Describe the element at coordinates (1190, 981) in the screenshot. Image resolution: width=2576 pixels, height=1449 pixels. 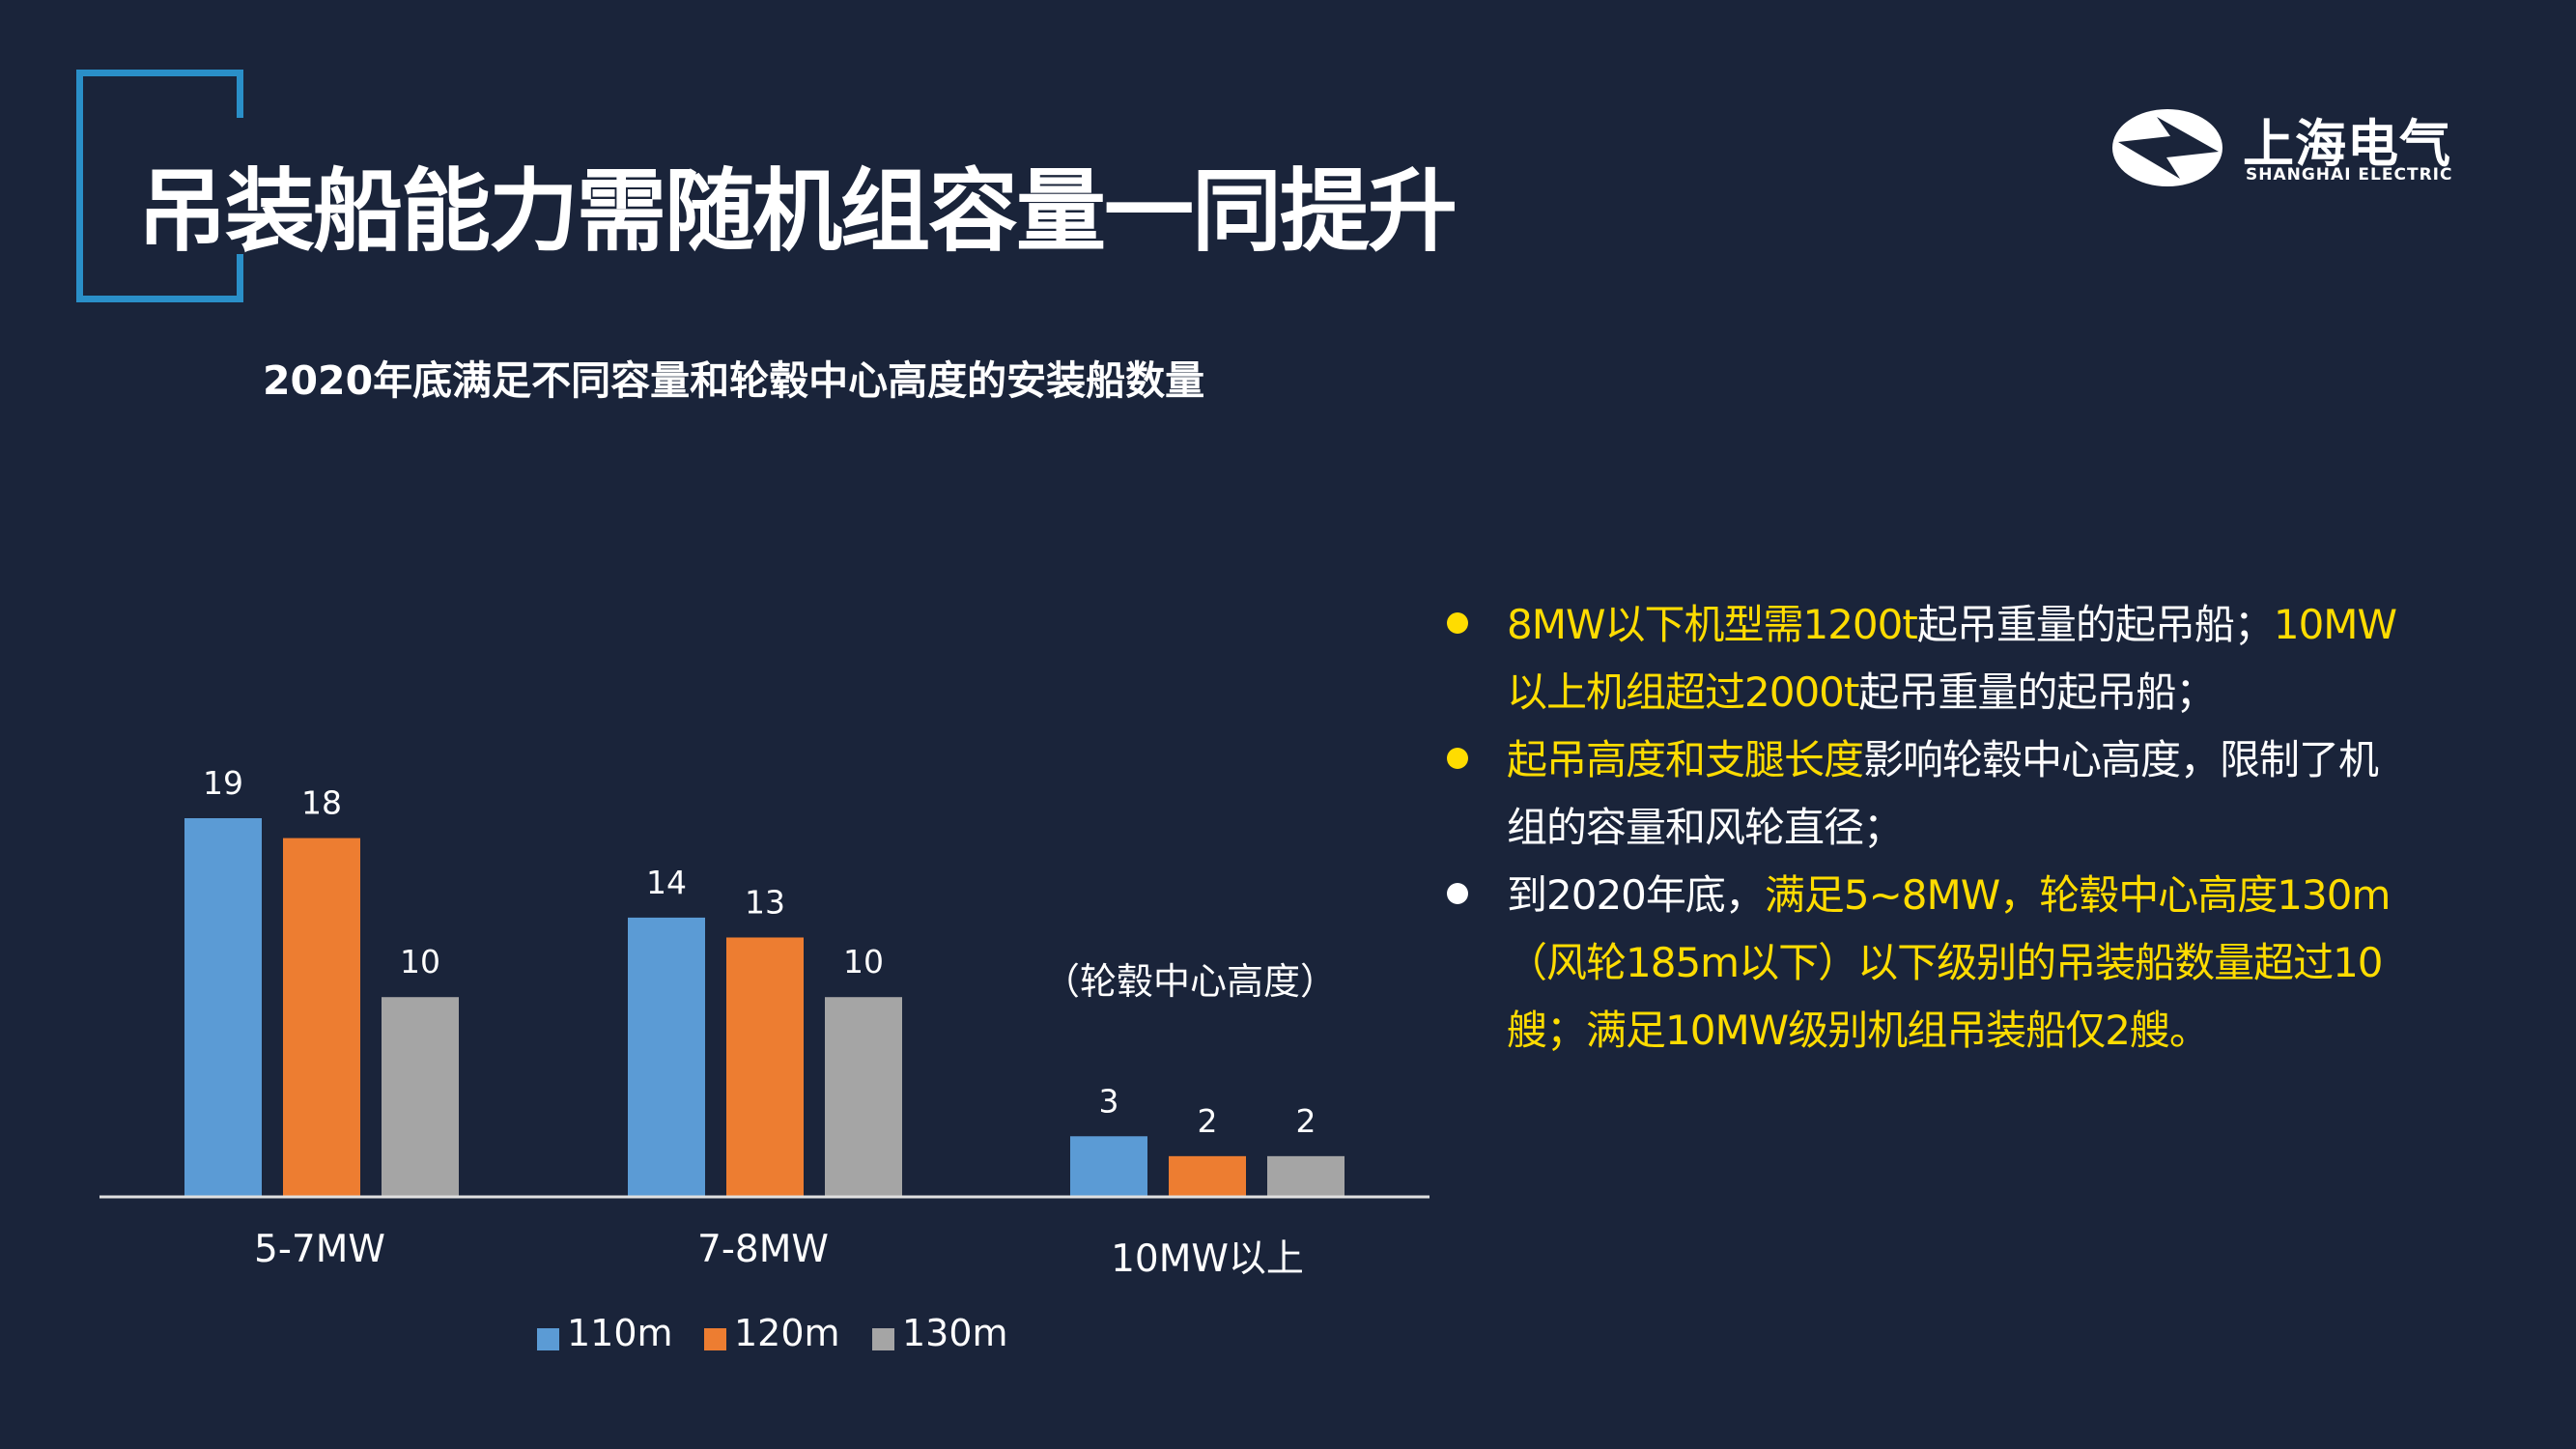
I see `chart-annotation: （轮毂中心高度）` at that location.